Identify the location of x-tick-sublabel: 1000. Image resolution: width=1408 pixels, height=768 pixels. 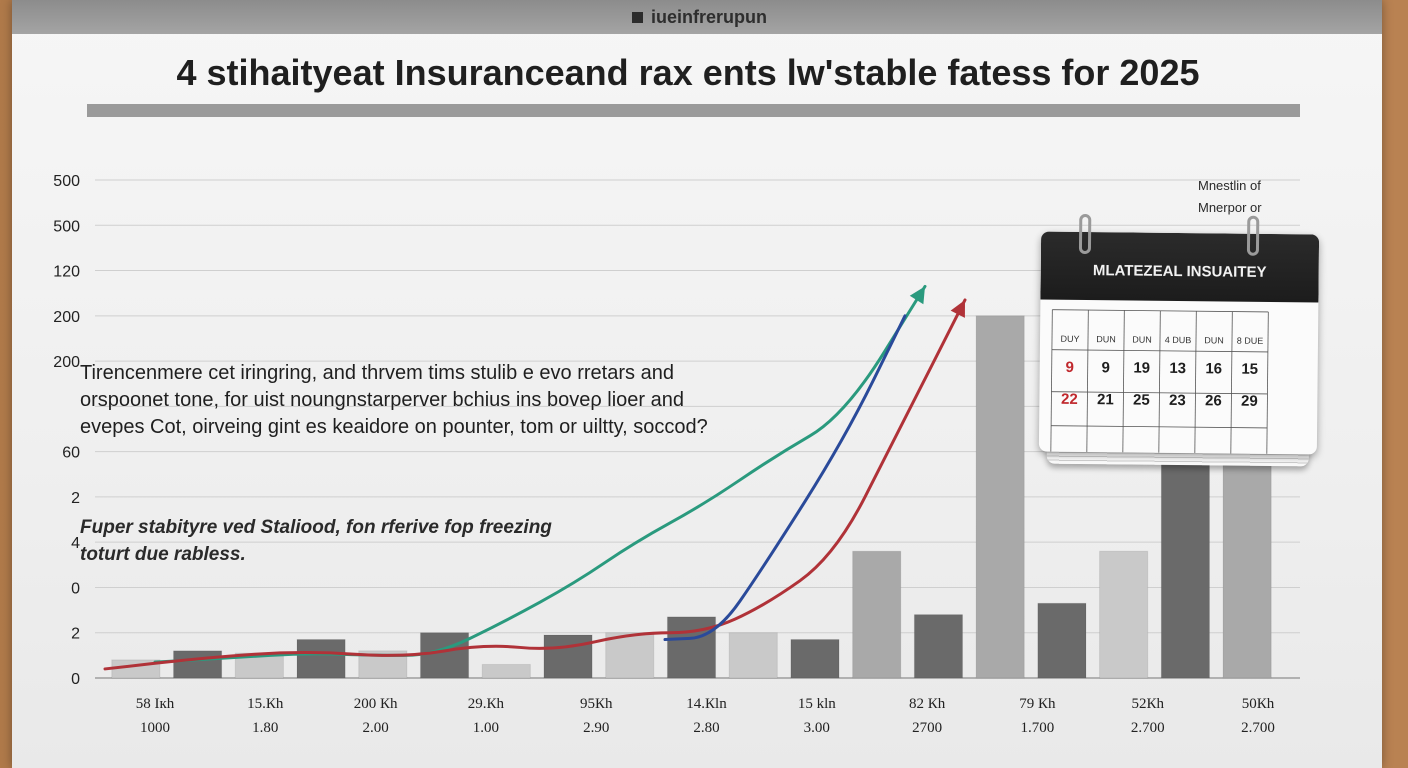
(155, 728).